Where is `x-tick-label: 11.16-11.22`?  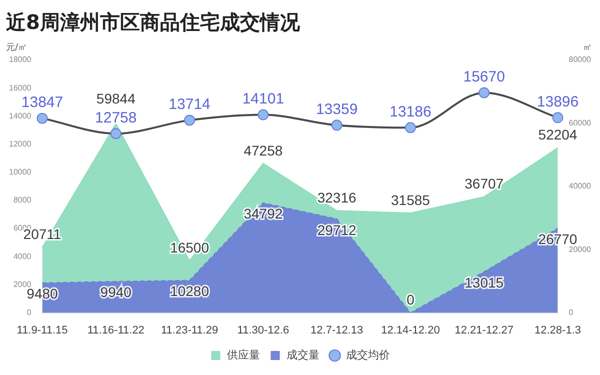 x-tick-label: 11.16-11.22 is located at coordinates (115, 330).